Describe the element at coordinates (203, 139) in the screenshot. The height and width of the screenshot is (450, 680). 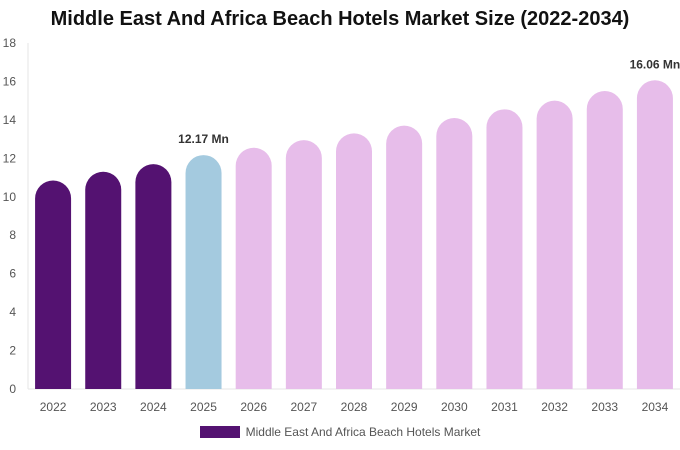
I see `data-label-2025: 12.17 Mn` at that location.